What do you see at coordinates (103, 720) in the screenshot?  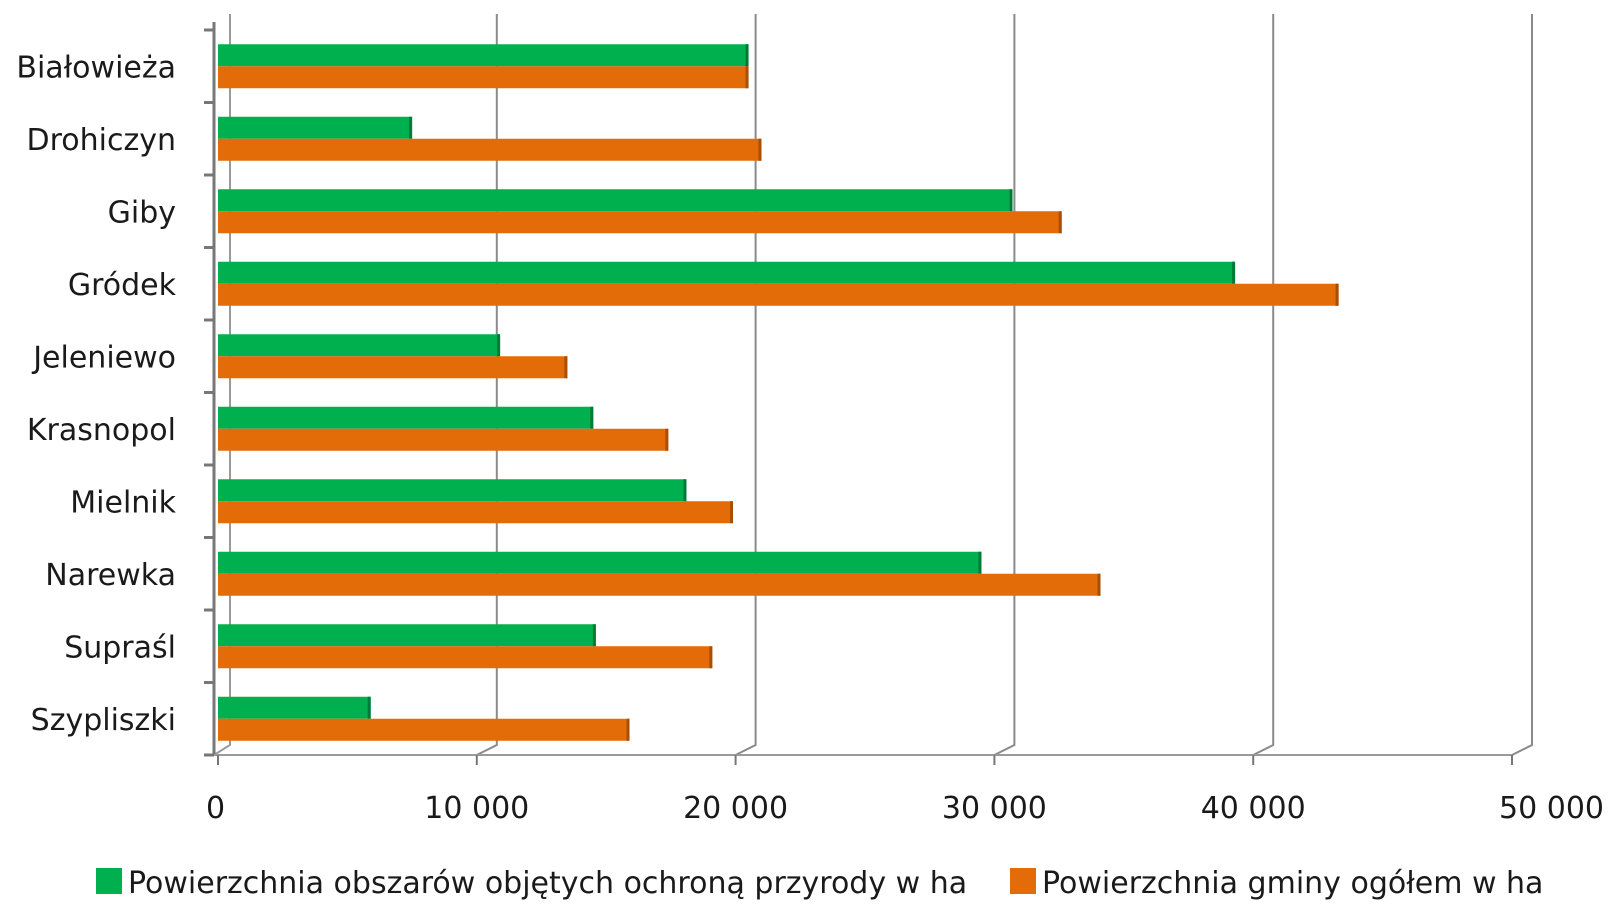 I see `category-label: Szypliszki` at bounding box center [103, 720].